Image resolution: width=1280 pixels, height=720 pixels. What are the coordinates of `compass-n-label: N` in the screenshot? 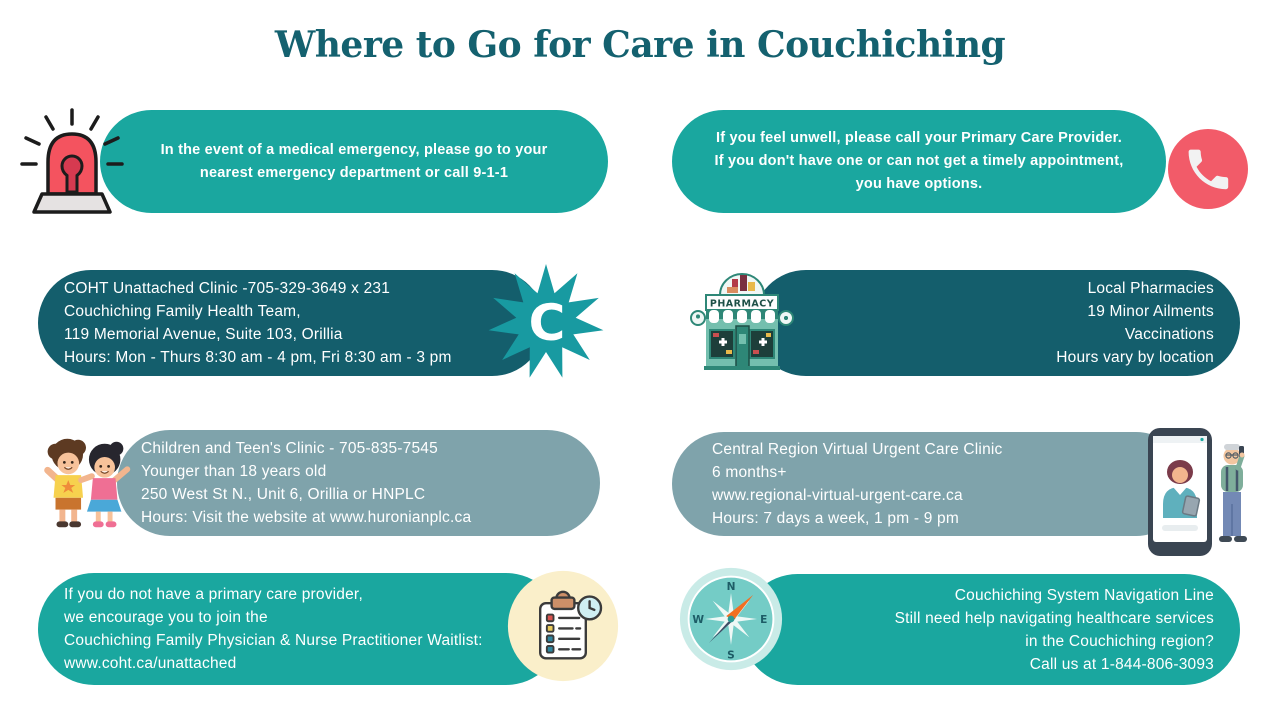 It's located at (731, 587).